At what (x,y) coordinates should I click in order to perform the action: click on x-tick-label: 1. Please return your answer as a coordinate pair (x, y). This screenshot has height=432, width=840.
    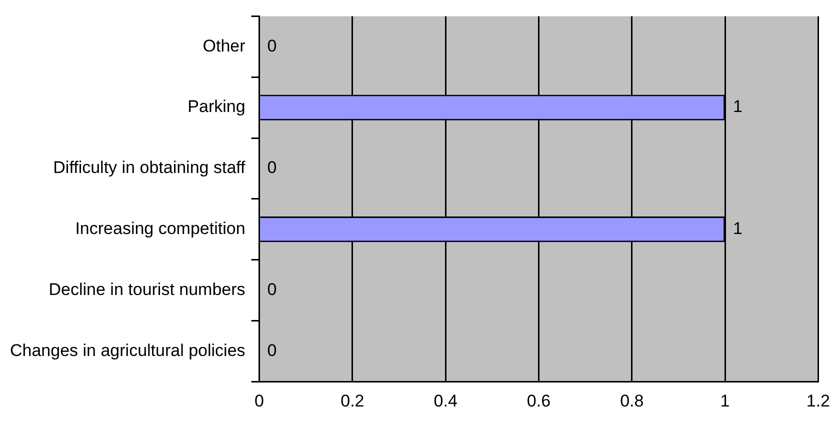
    Looking at the image, I should click on (725, 400).